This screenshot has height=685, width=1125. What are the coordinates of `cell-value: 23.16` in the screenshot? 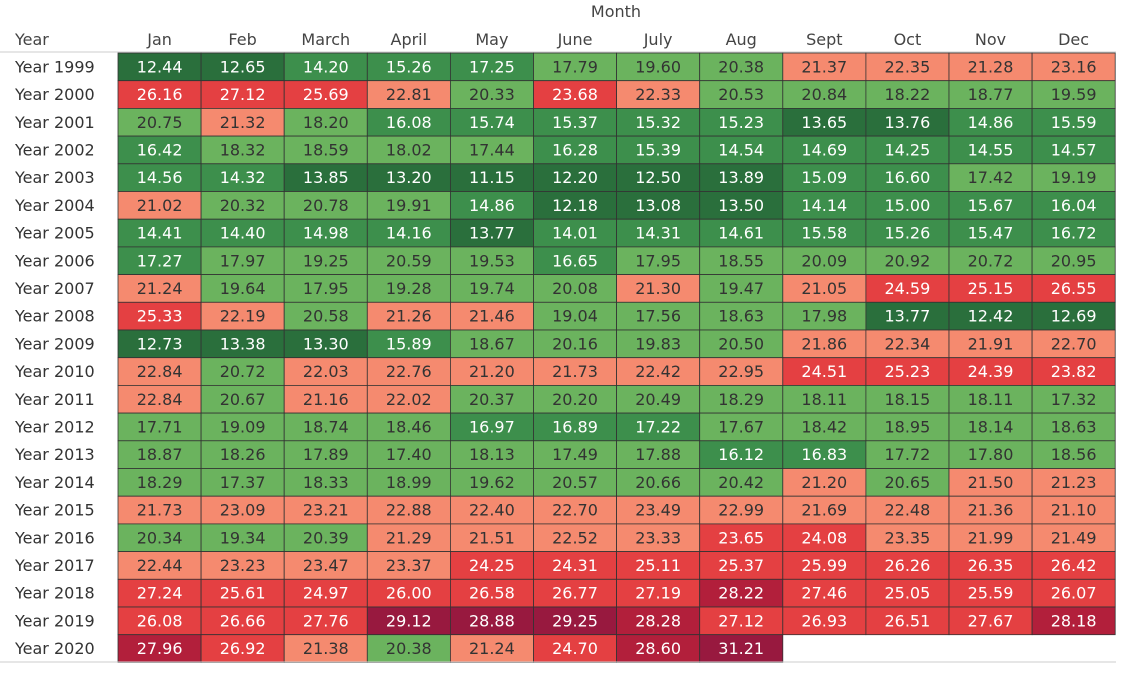 It's located at (1074, 66).